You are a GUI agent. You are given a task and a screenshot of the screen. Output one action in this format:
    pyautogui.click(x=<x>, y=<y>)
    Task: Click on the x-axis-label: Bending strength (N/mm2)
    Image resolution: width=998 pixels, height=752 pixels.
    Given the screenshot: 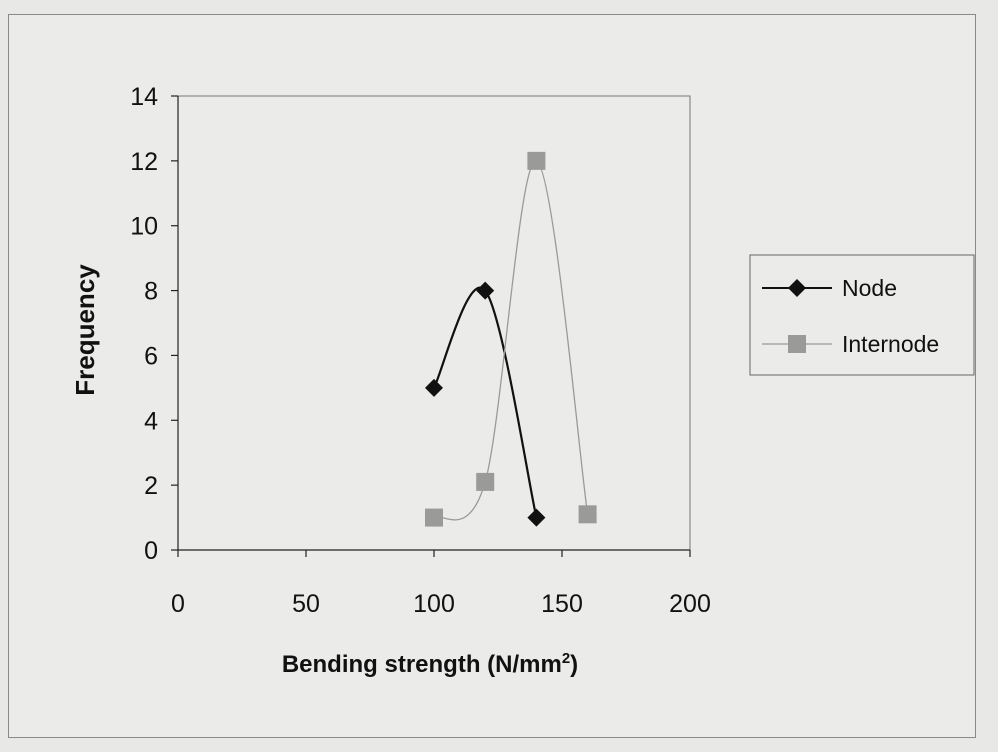 What is the action you would take?
    pyautogui.click(x=430, y=664)
    